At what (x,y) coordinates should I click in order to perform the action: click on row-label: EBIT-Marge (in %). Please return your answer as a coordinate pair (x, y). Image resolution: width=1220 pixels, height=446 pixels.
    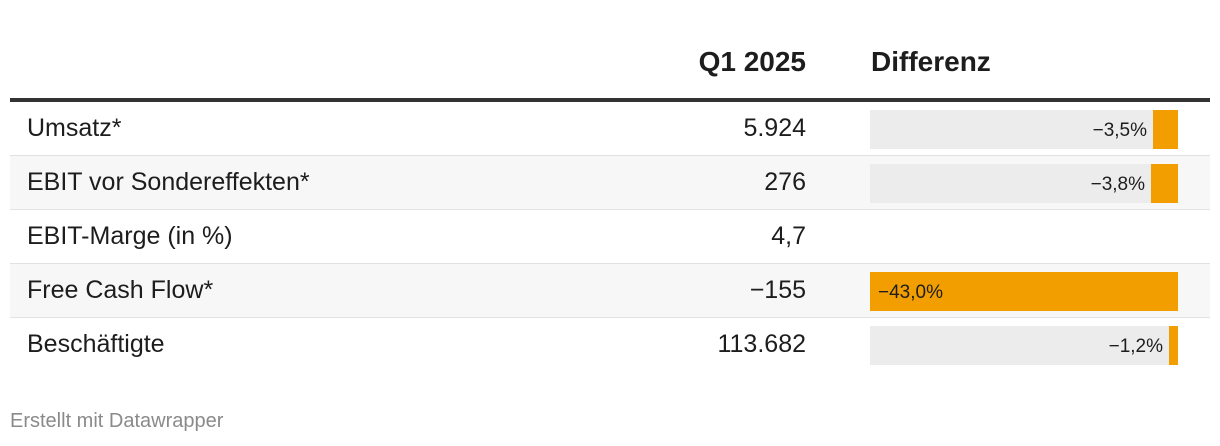
    Looking at the image, I should click on (130, 236).